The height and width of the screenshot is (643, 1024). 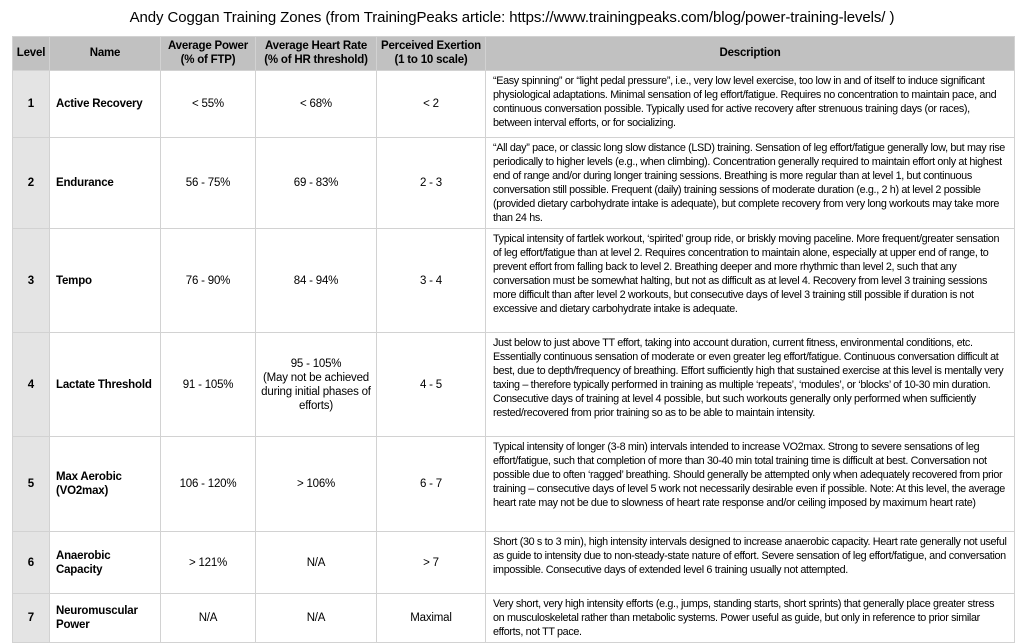 I want to click on cell-average-power: 56 - 75%, so click(x=208, y=183).